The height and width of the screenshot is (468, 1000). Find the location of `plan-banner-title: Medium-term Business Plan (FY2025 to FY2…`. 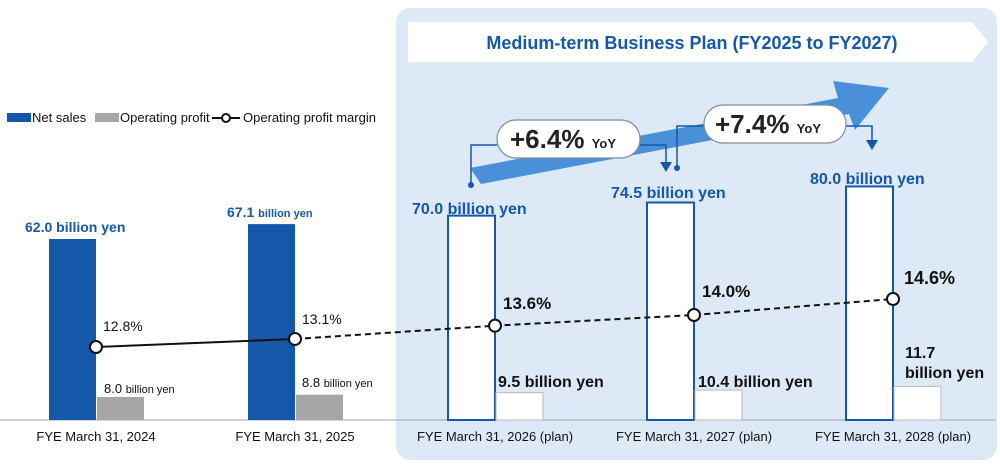

plan-banner-title: Medium-term Business Plan (FY2025 to FY2… is located at coordinates (691, 43).